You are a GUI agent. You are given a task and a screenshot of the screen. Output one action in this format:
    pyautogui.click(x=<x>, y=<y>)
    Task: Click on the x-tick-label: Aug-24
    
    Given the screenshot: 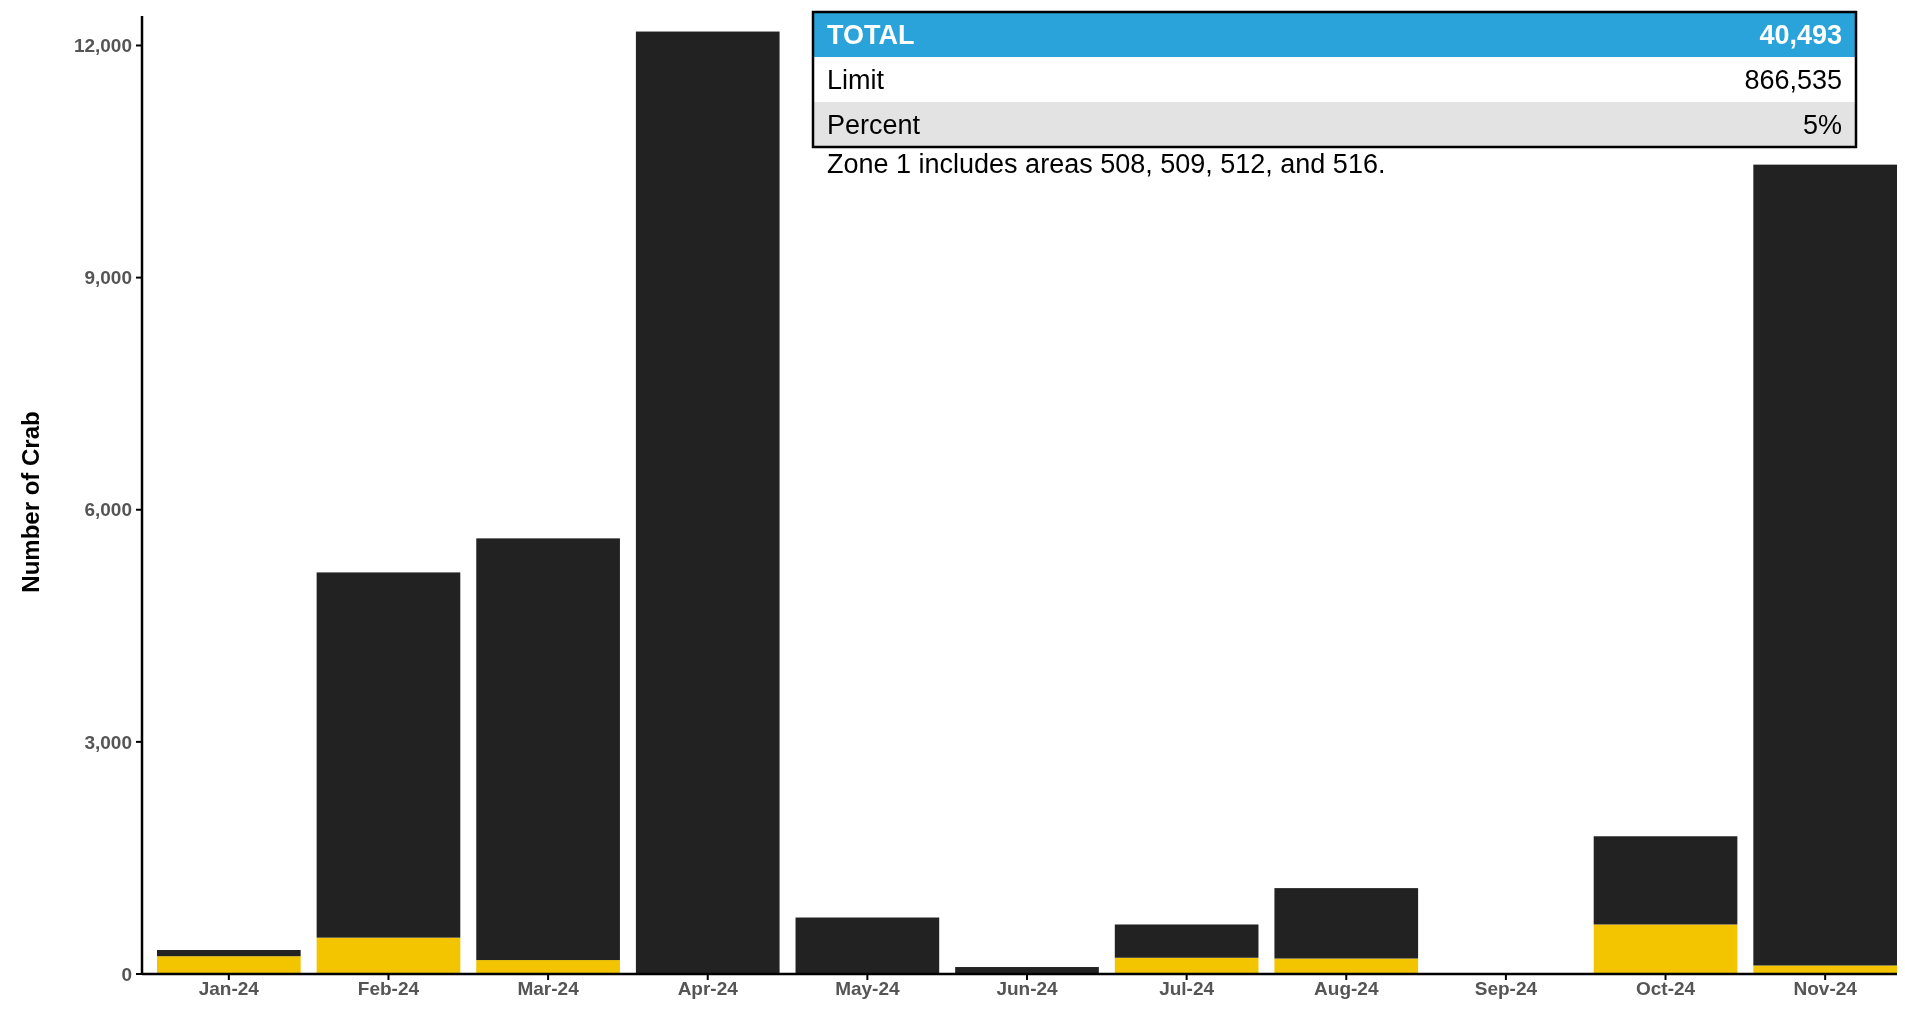 What is the action you would take?
    pyautogui.click(x=1346, y=988)
    